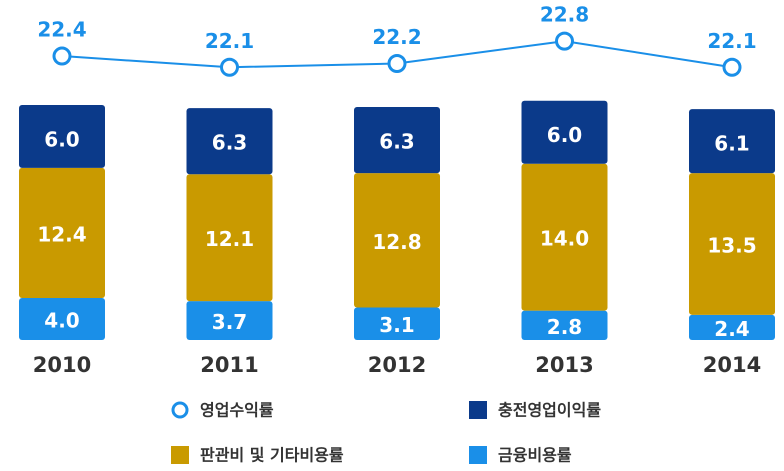 This screenshot has width=784, height=471. I want to click on value-label: 12.8, so click(396, 242).